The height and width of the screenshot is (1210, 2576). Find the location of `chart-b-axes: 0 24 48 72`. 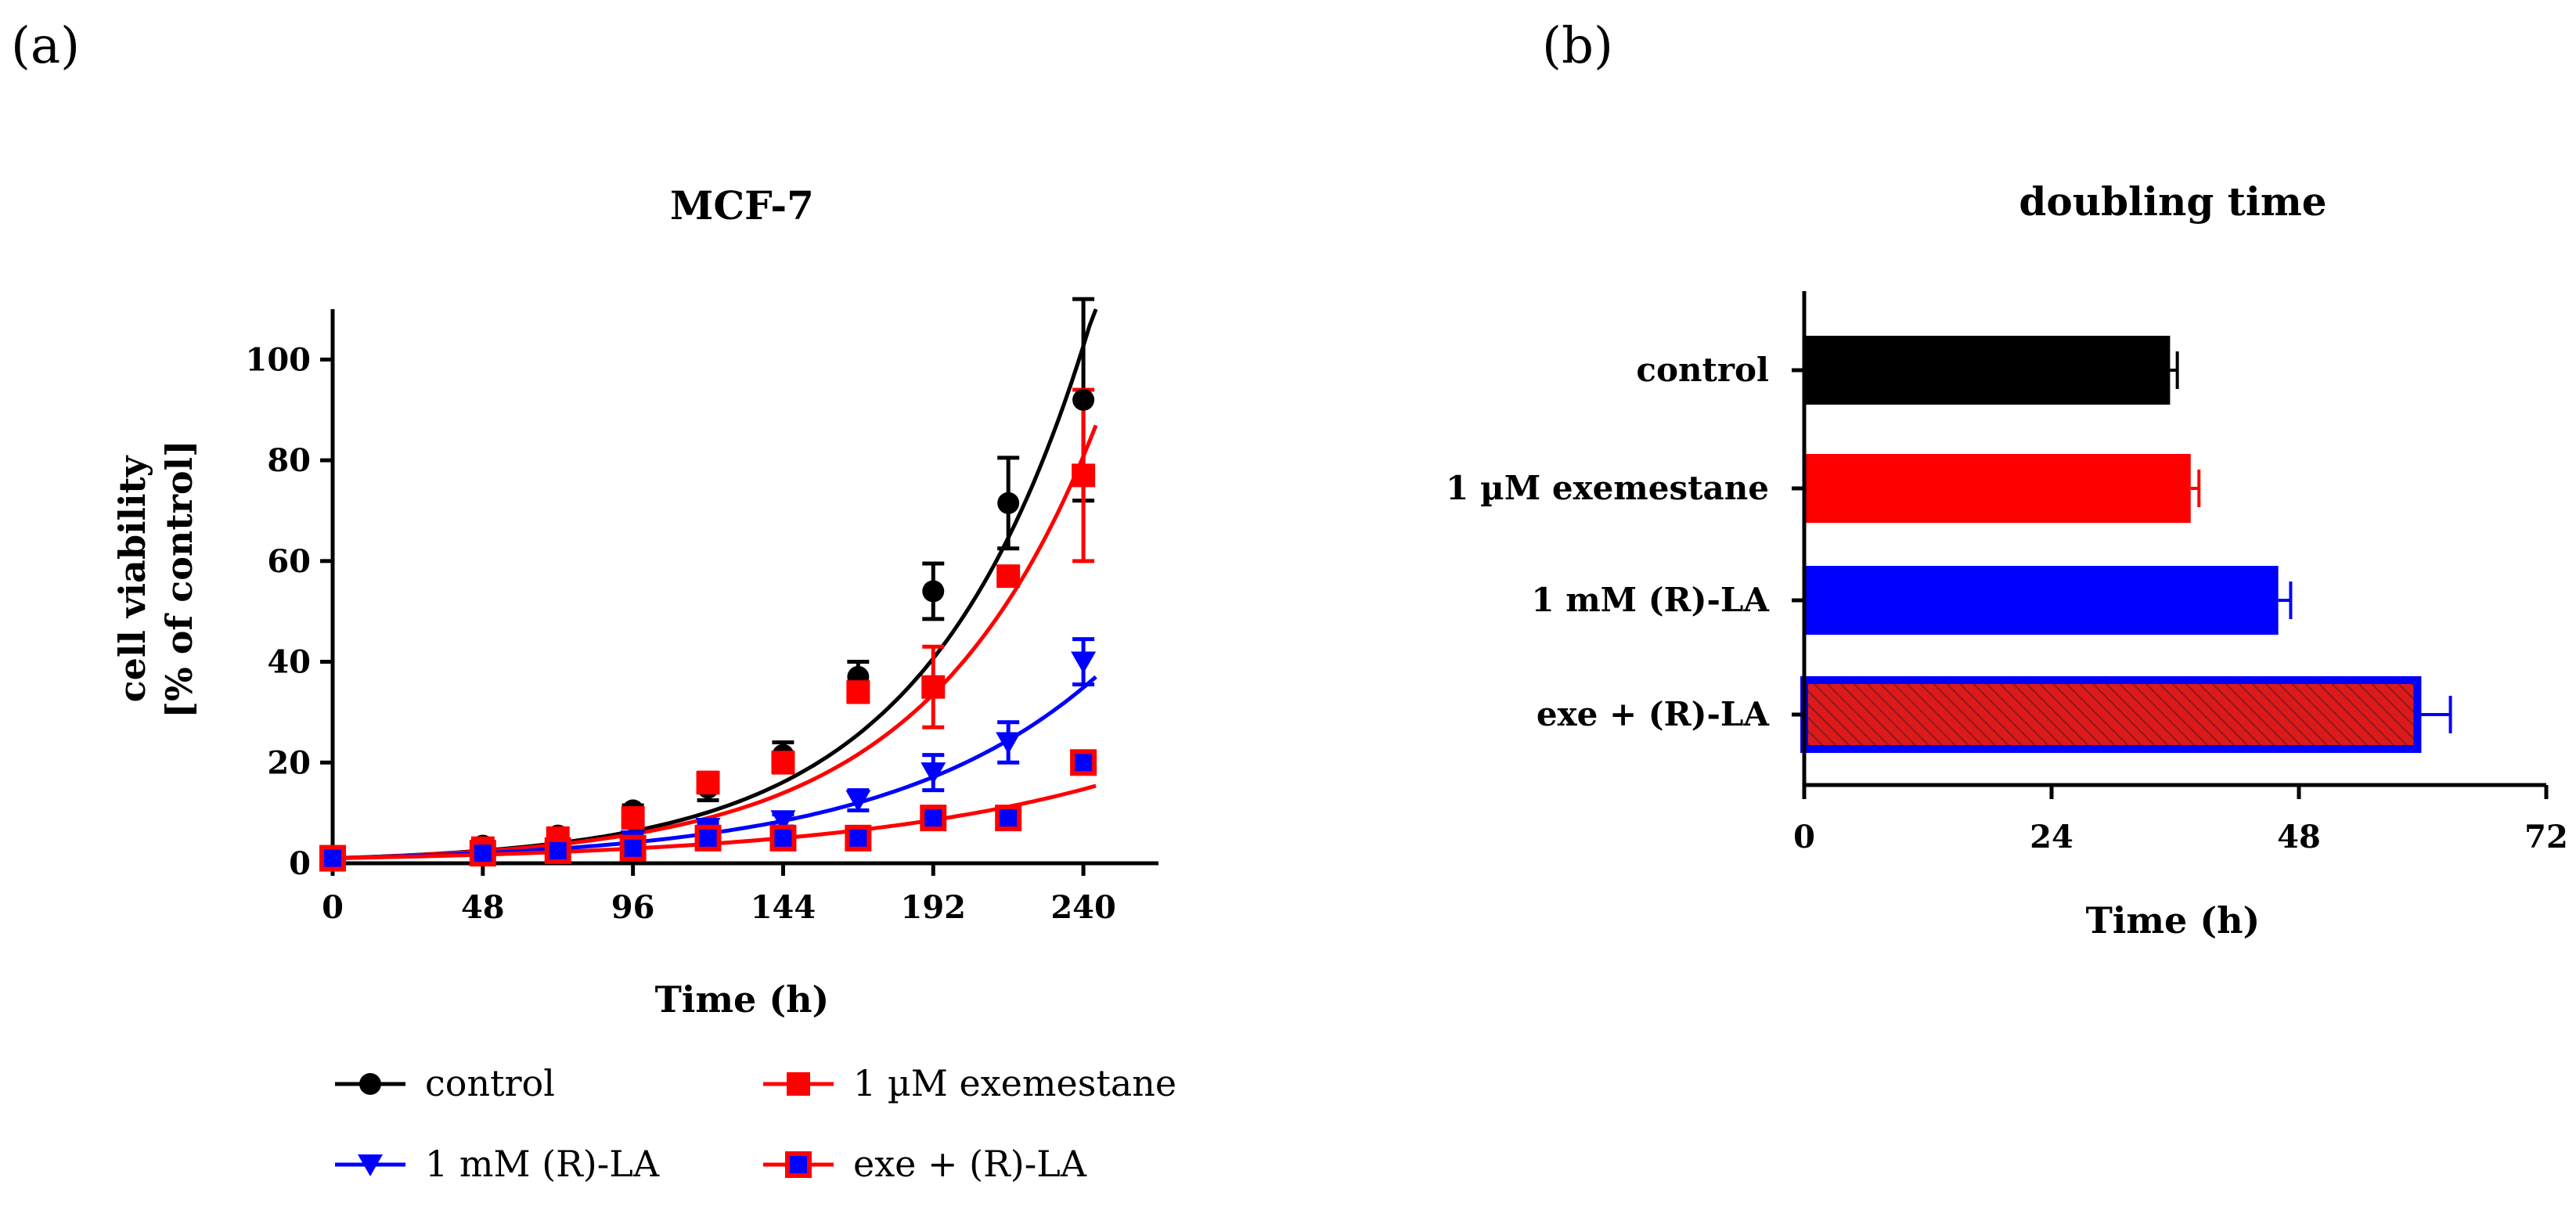

chart-b-axes: 0 24 48 72 is located at coordinates (2180, 573).